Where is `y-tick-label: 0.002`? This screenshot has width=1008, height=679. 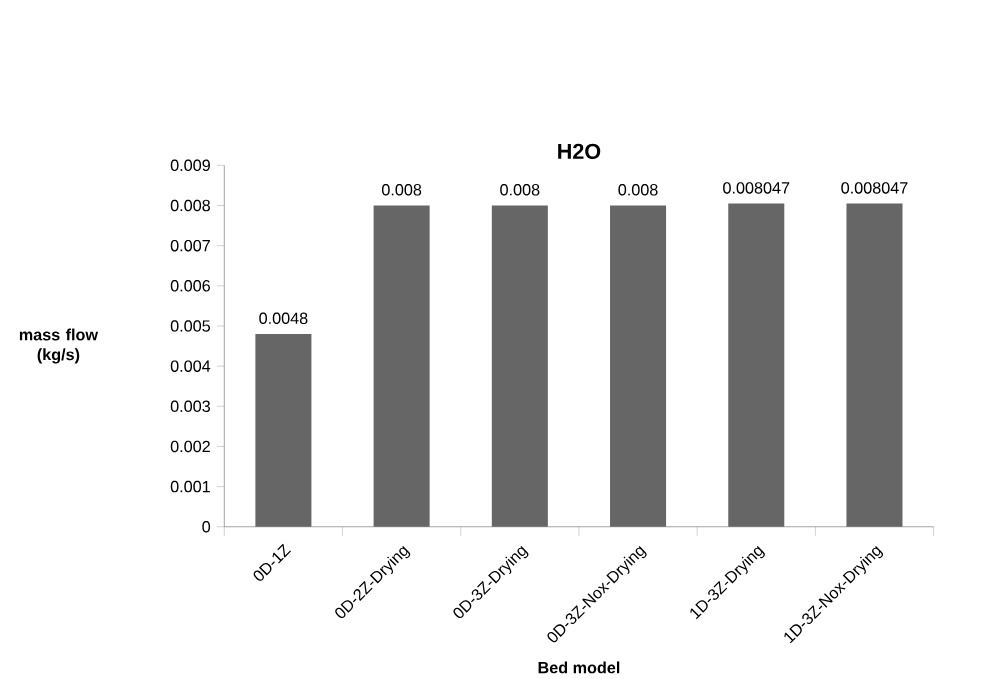 y-tick-label: 0.002 is located at coordinates (190, 446).